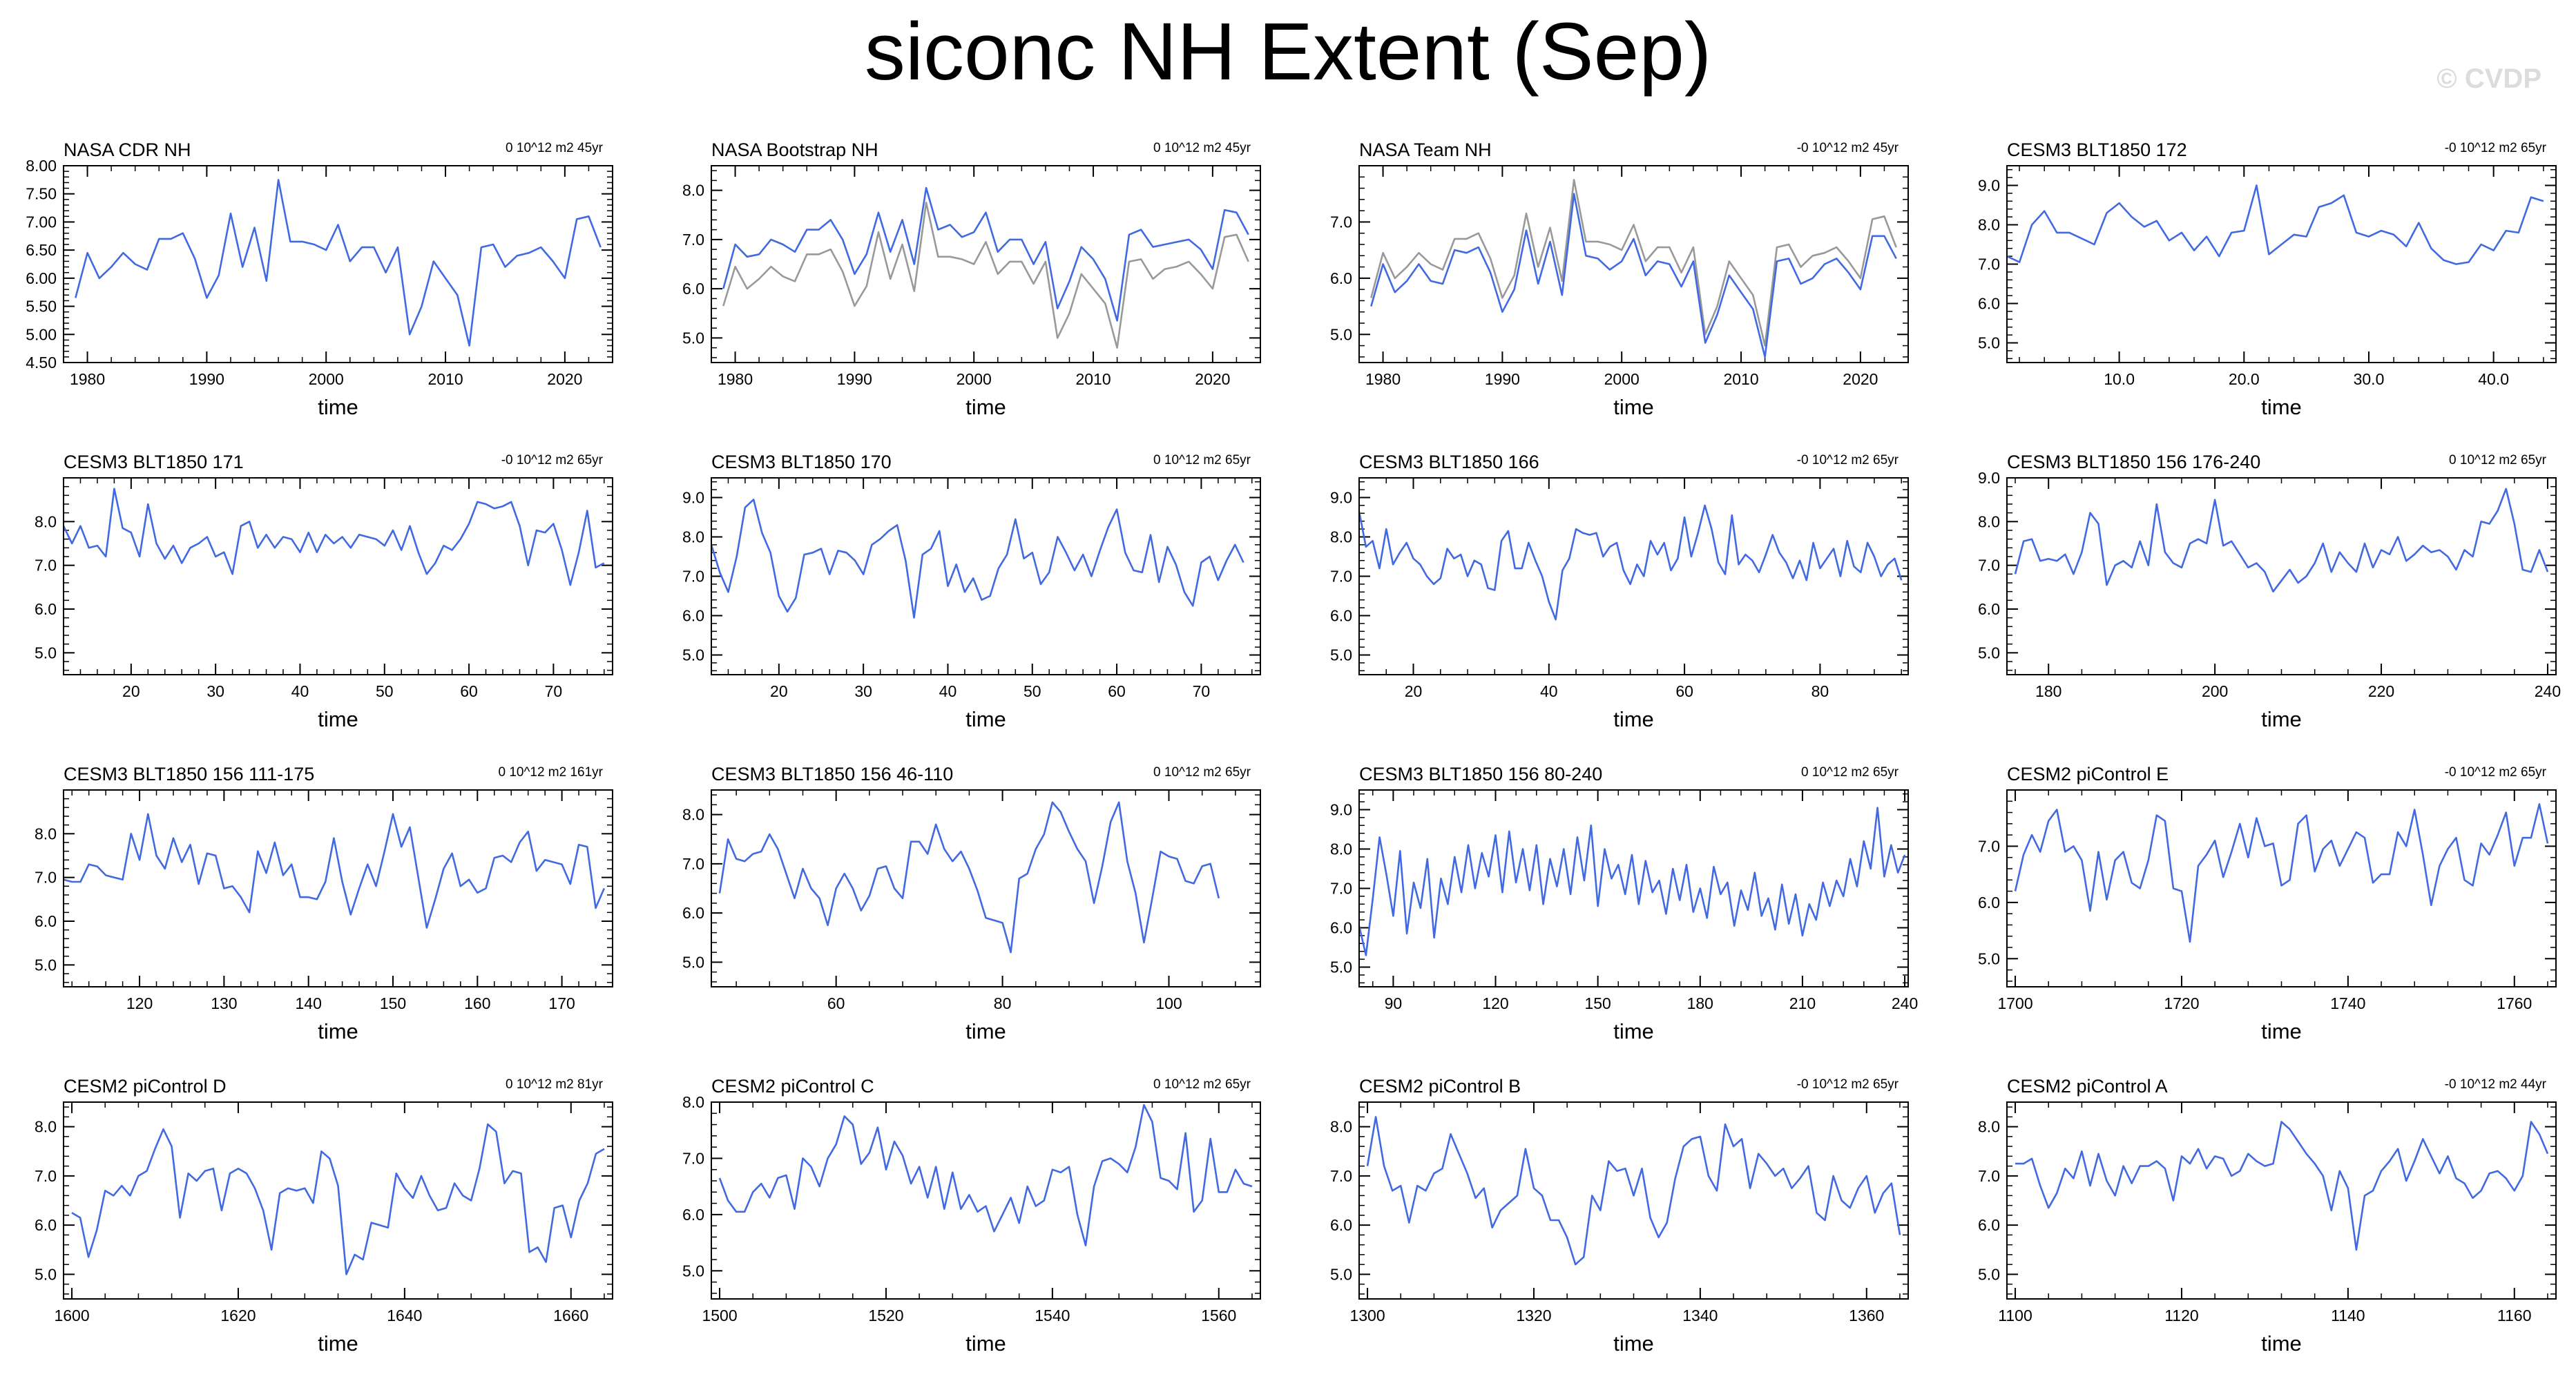  Describe the element at coordinates (2493, 379) in the screenshot. I see `x-tick-label: 40.0` at that location.